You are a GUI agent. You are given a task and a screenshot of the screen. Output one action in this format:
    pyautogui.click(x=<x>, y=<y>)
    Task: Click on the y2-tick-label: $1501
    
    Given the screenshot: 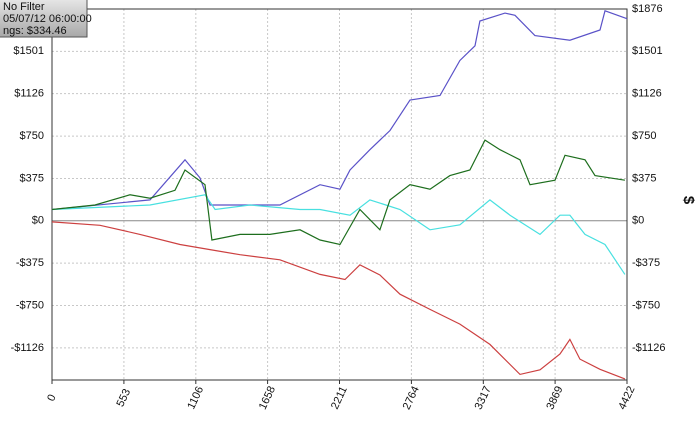 What is the action you would take?
    pyautogui.click(x=647, y=51)
    